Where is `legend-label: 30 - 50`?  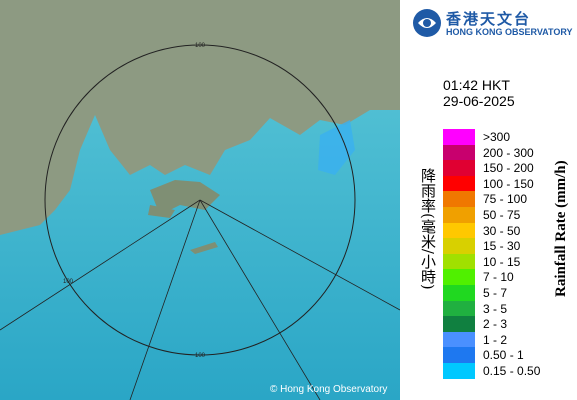
legend-label: 30 - 50 is located at coordinates (502, 230).